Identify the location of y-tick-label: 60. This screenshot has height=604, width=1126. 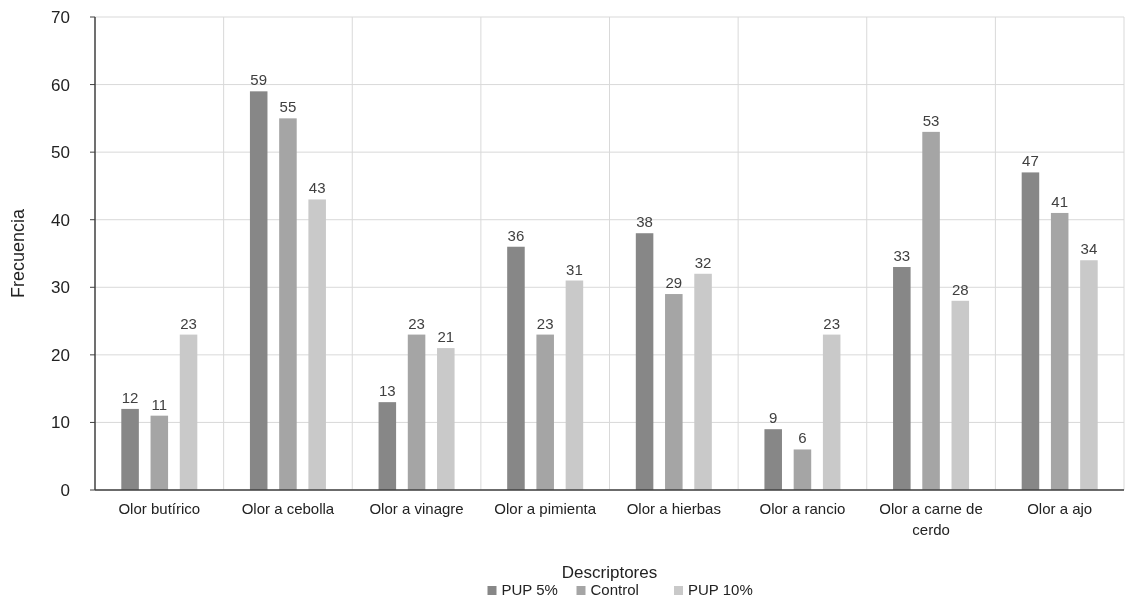
(60, 85).